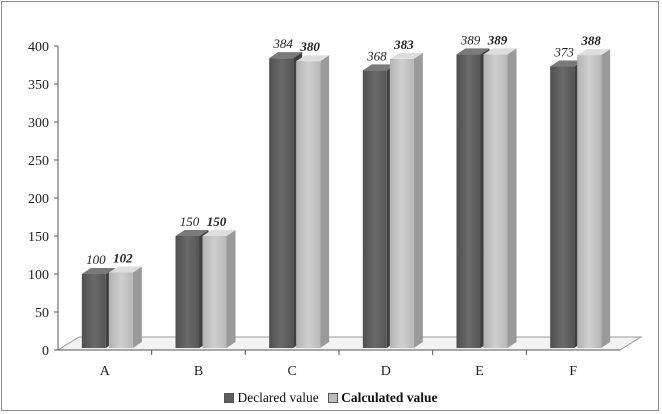 The image size is (662, 414). Describe the element at coordinates (198, 371) in the screenshot. I see `x-tick-label: B` at that location.